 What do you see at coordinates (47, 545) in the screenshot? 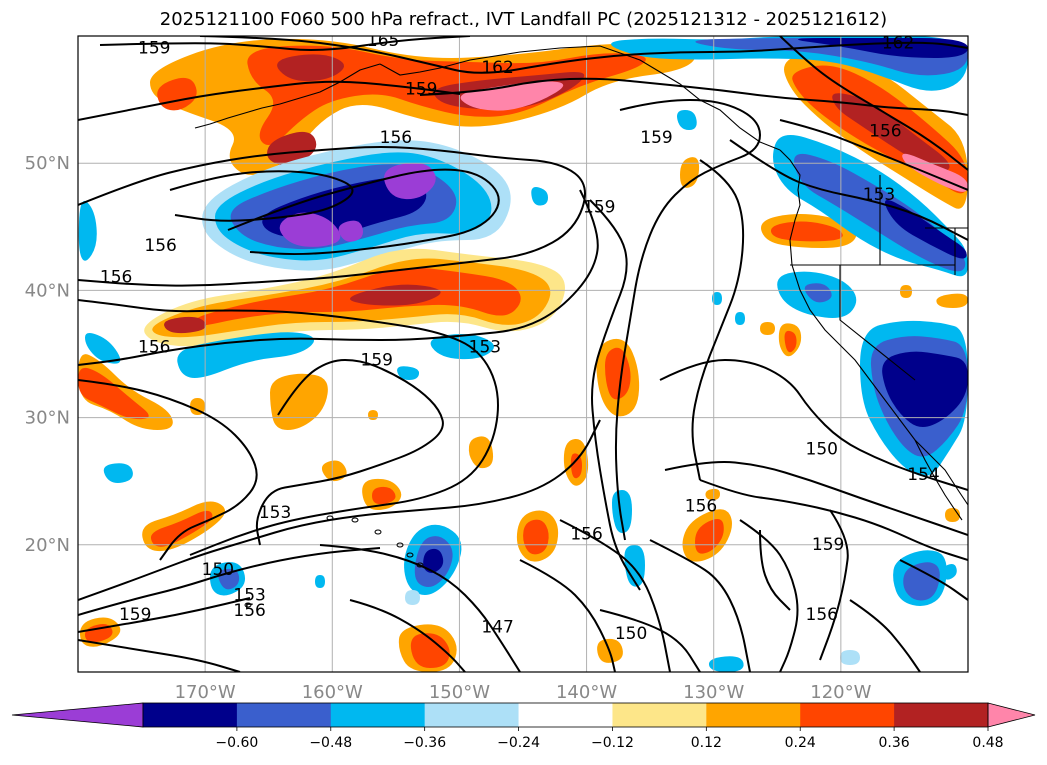
I see `lat-tick-label: 20°N` at bounding box center [47, 545].